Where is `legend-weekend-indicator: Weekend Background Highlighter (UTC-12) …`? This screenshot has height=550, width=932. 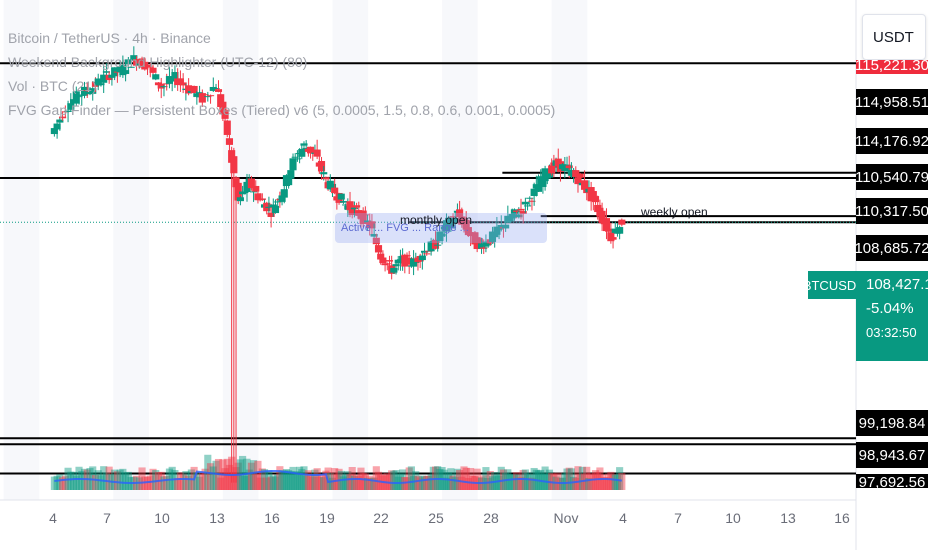
legend-weekend-indicator: Weekend Background Highlighter (UTC-12) … is located at coordinates (158, 62).